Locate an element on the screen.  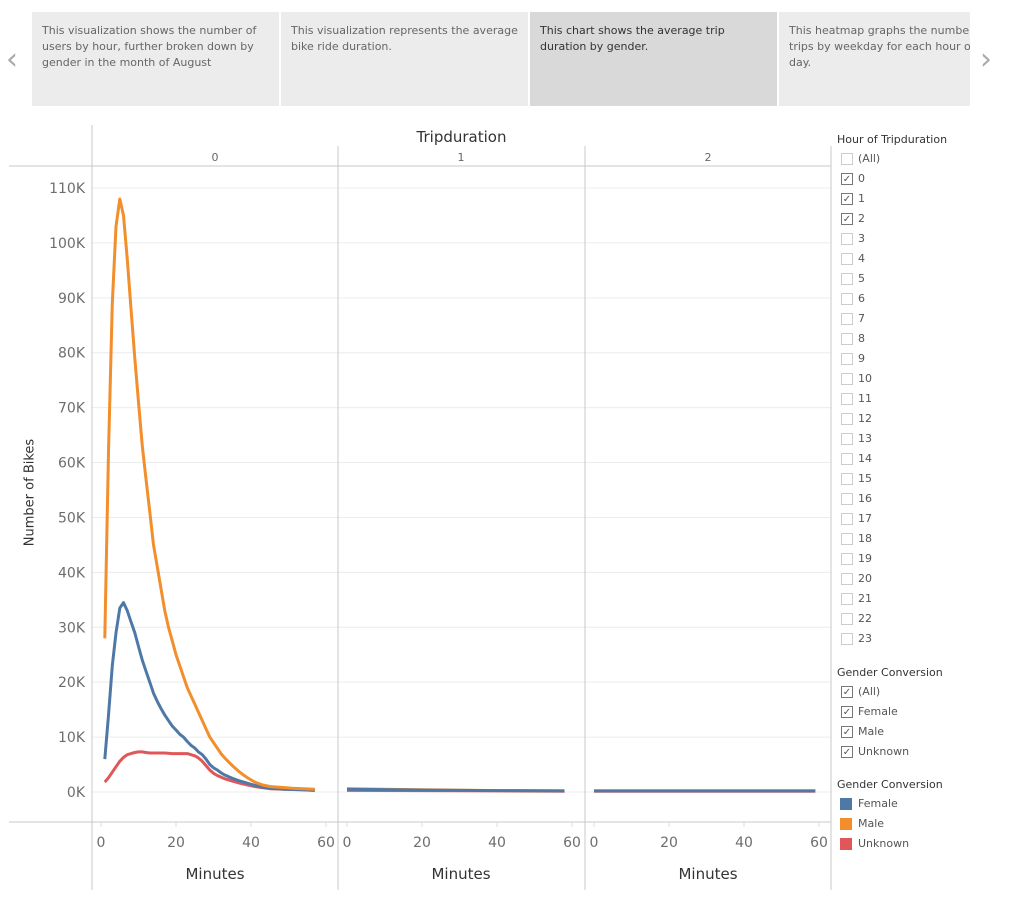
gender-filter-item: ✓ Male is located at coordinates (862, 732).